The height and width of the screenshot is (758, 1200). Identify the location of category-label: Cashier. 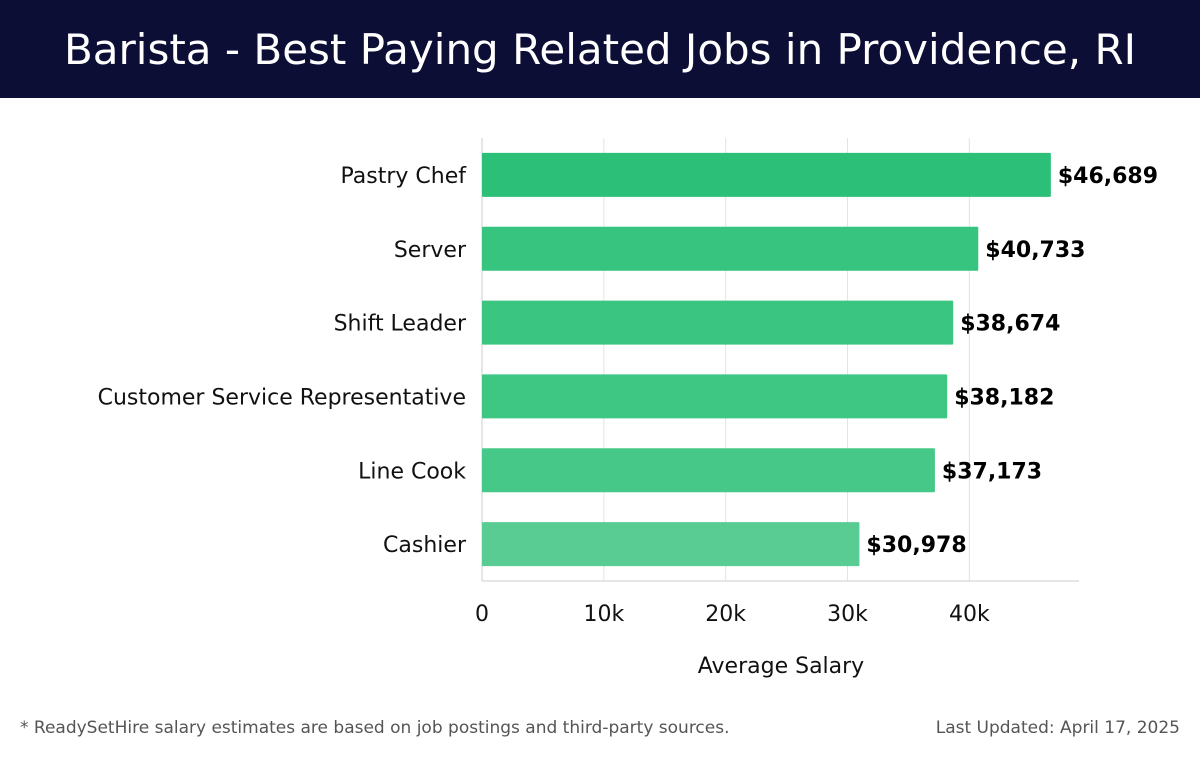
(425, 545).